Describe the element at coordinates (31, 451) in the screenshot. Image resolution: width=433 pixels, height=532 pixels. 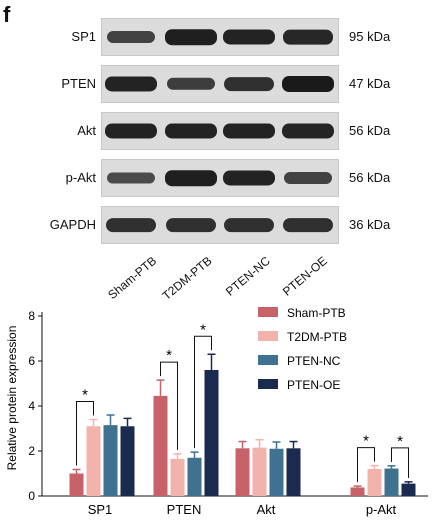
I see `y-tick-label: 2` at that location.